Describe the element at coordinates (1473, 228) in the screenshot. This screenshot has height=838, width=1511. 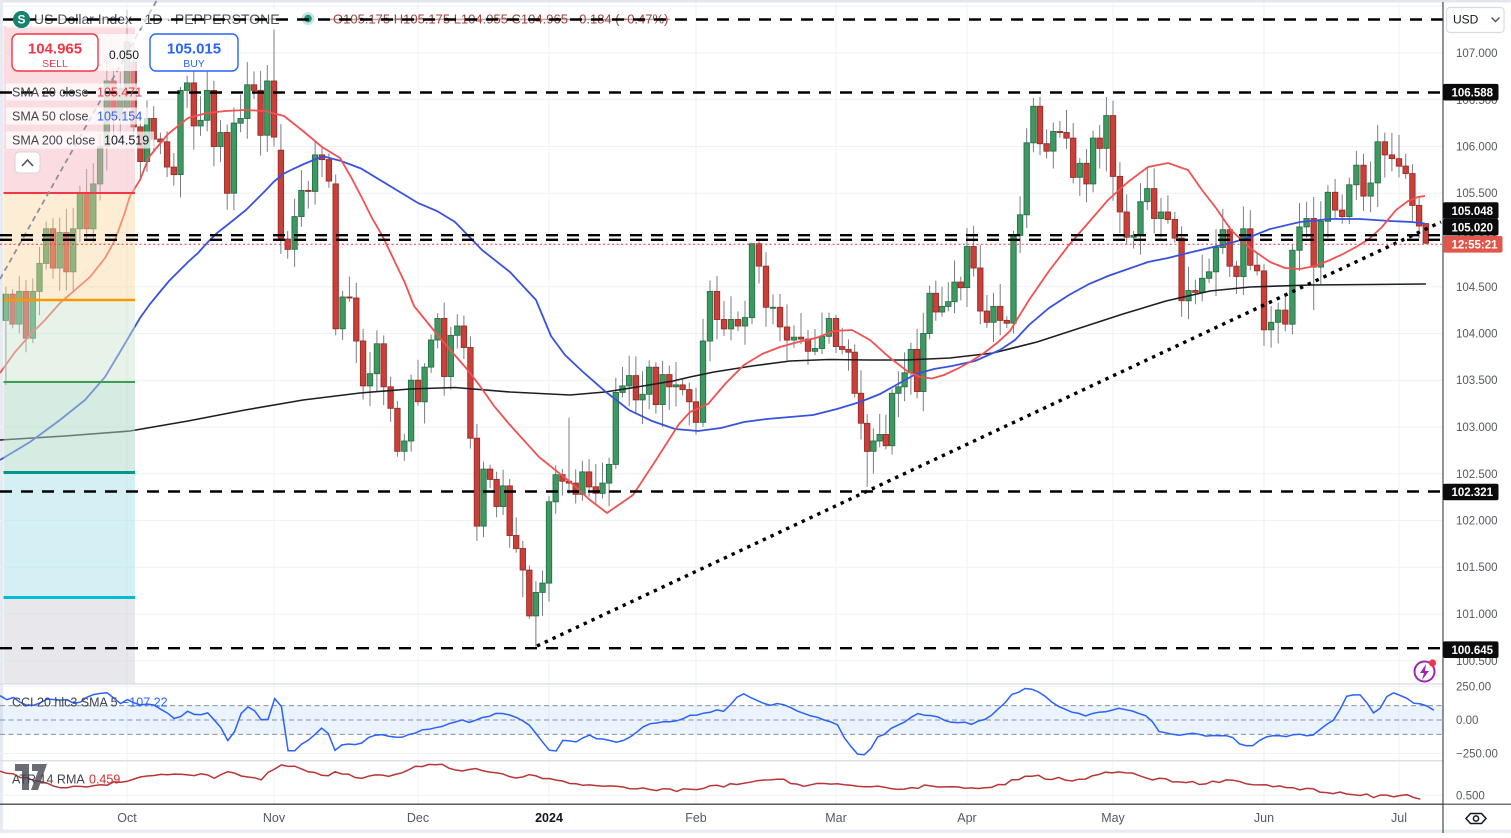
I see `svg-text: 105.020` at that location.